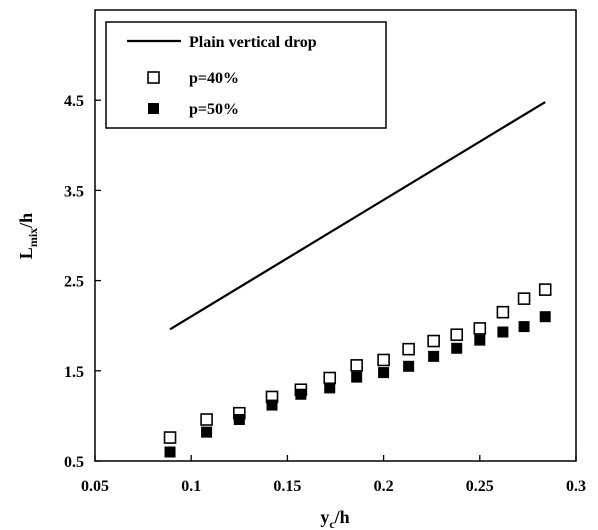  What do you see at coordinates (480, 486) in the screenshot?
I see `x-tick-label: 0.25` at bounding box center [480, 486].